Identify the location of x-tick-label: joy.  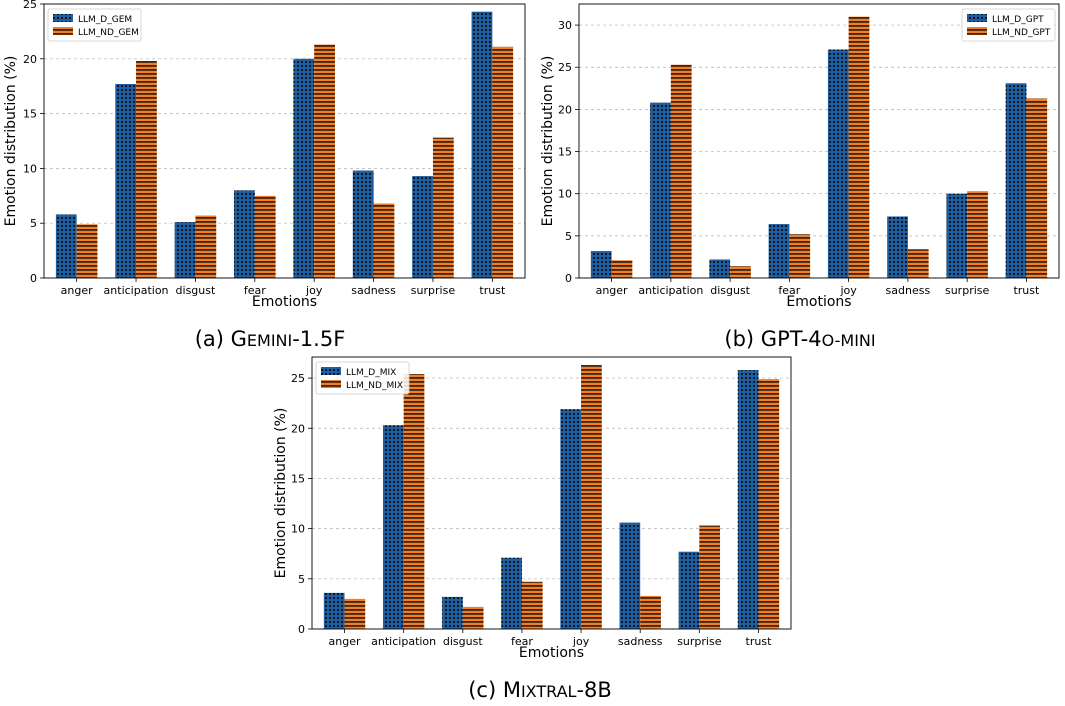
(581, 641).